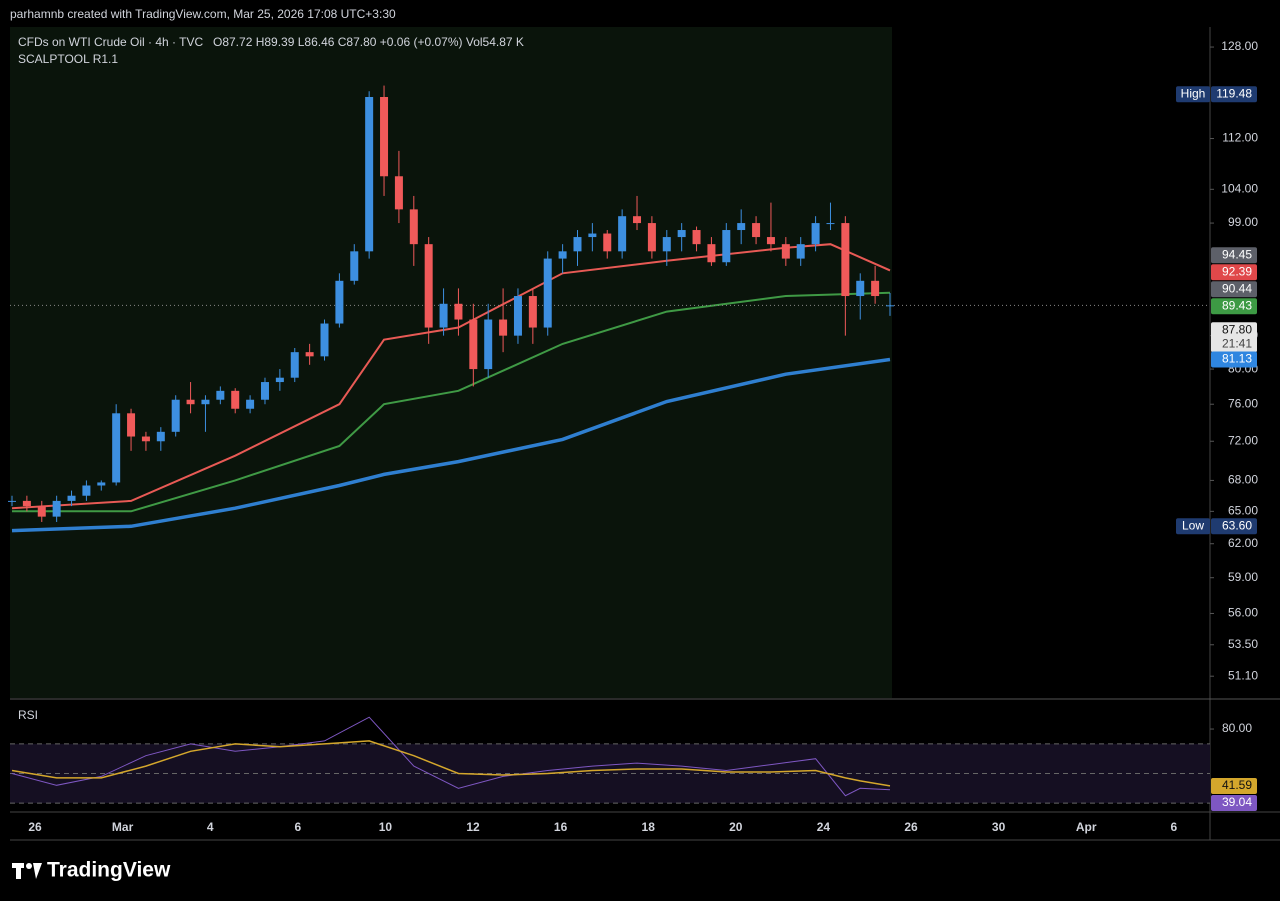 This screenshot has width=1280, height=901. Describe the element at coordinates (649, 827) in the screenshot. I see `x-tick-label: 18` at that location.